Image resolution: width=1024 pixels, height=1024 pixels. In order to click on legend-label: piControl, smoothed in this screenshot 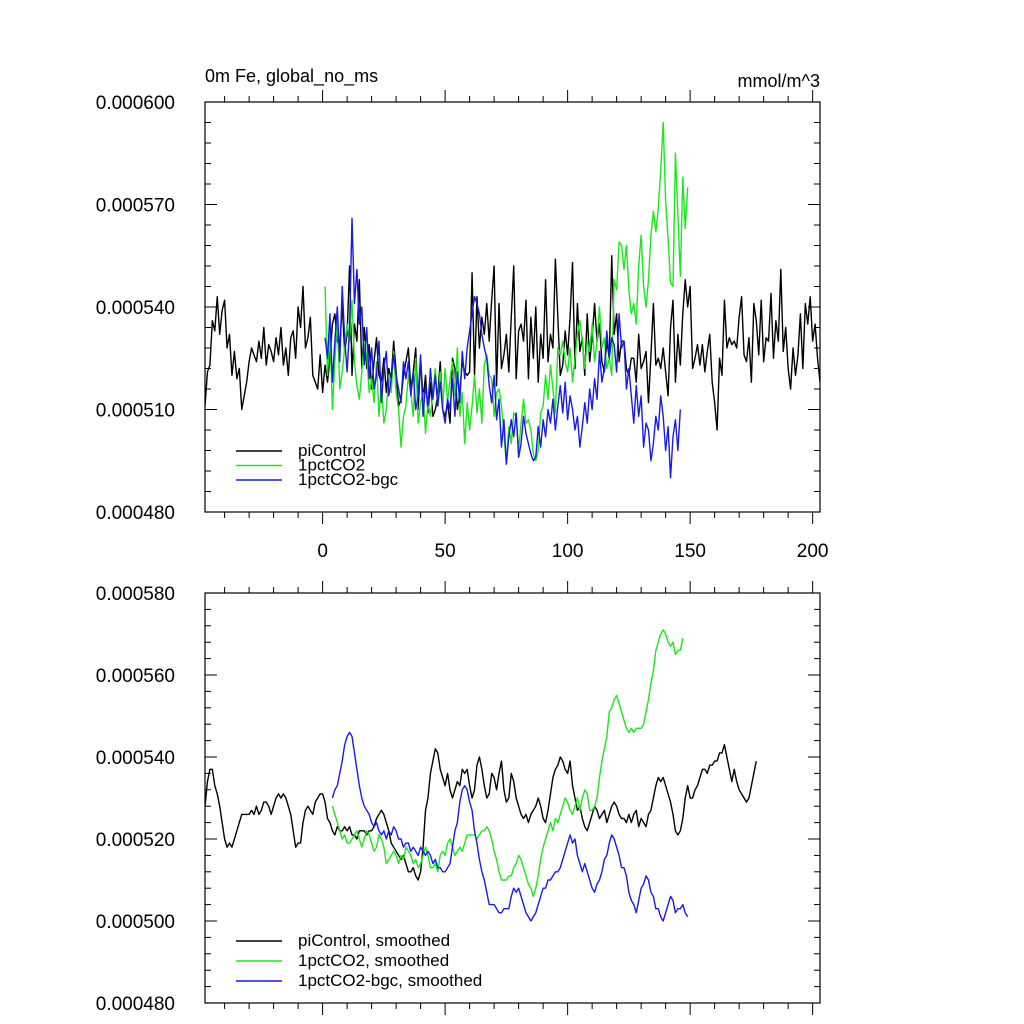, I will do `click(374, 940)`.